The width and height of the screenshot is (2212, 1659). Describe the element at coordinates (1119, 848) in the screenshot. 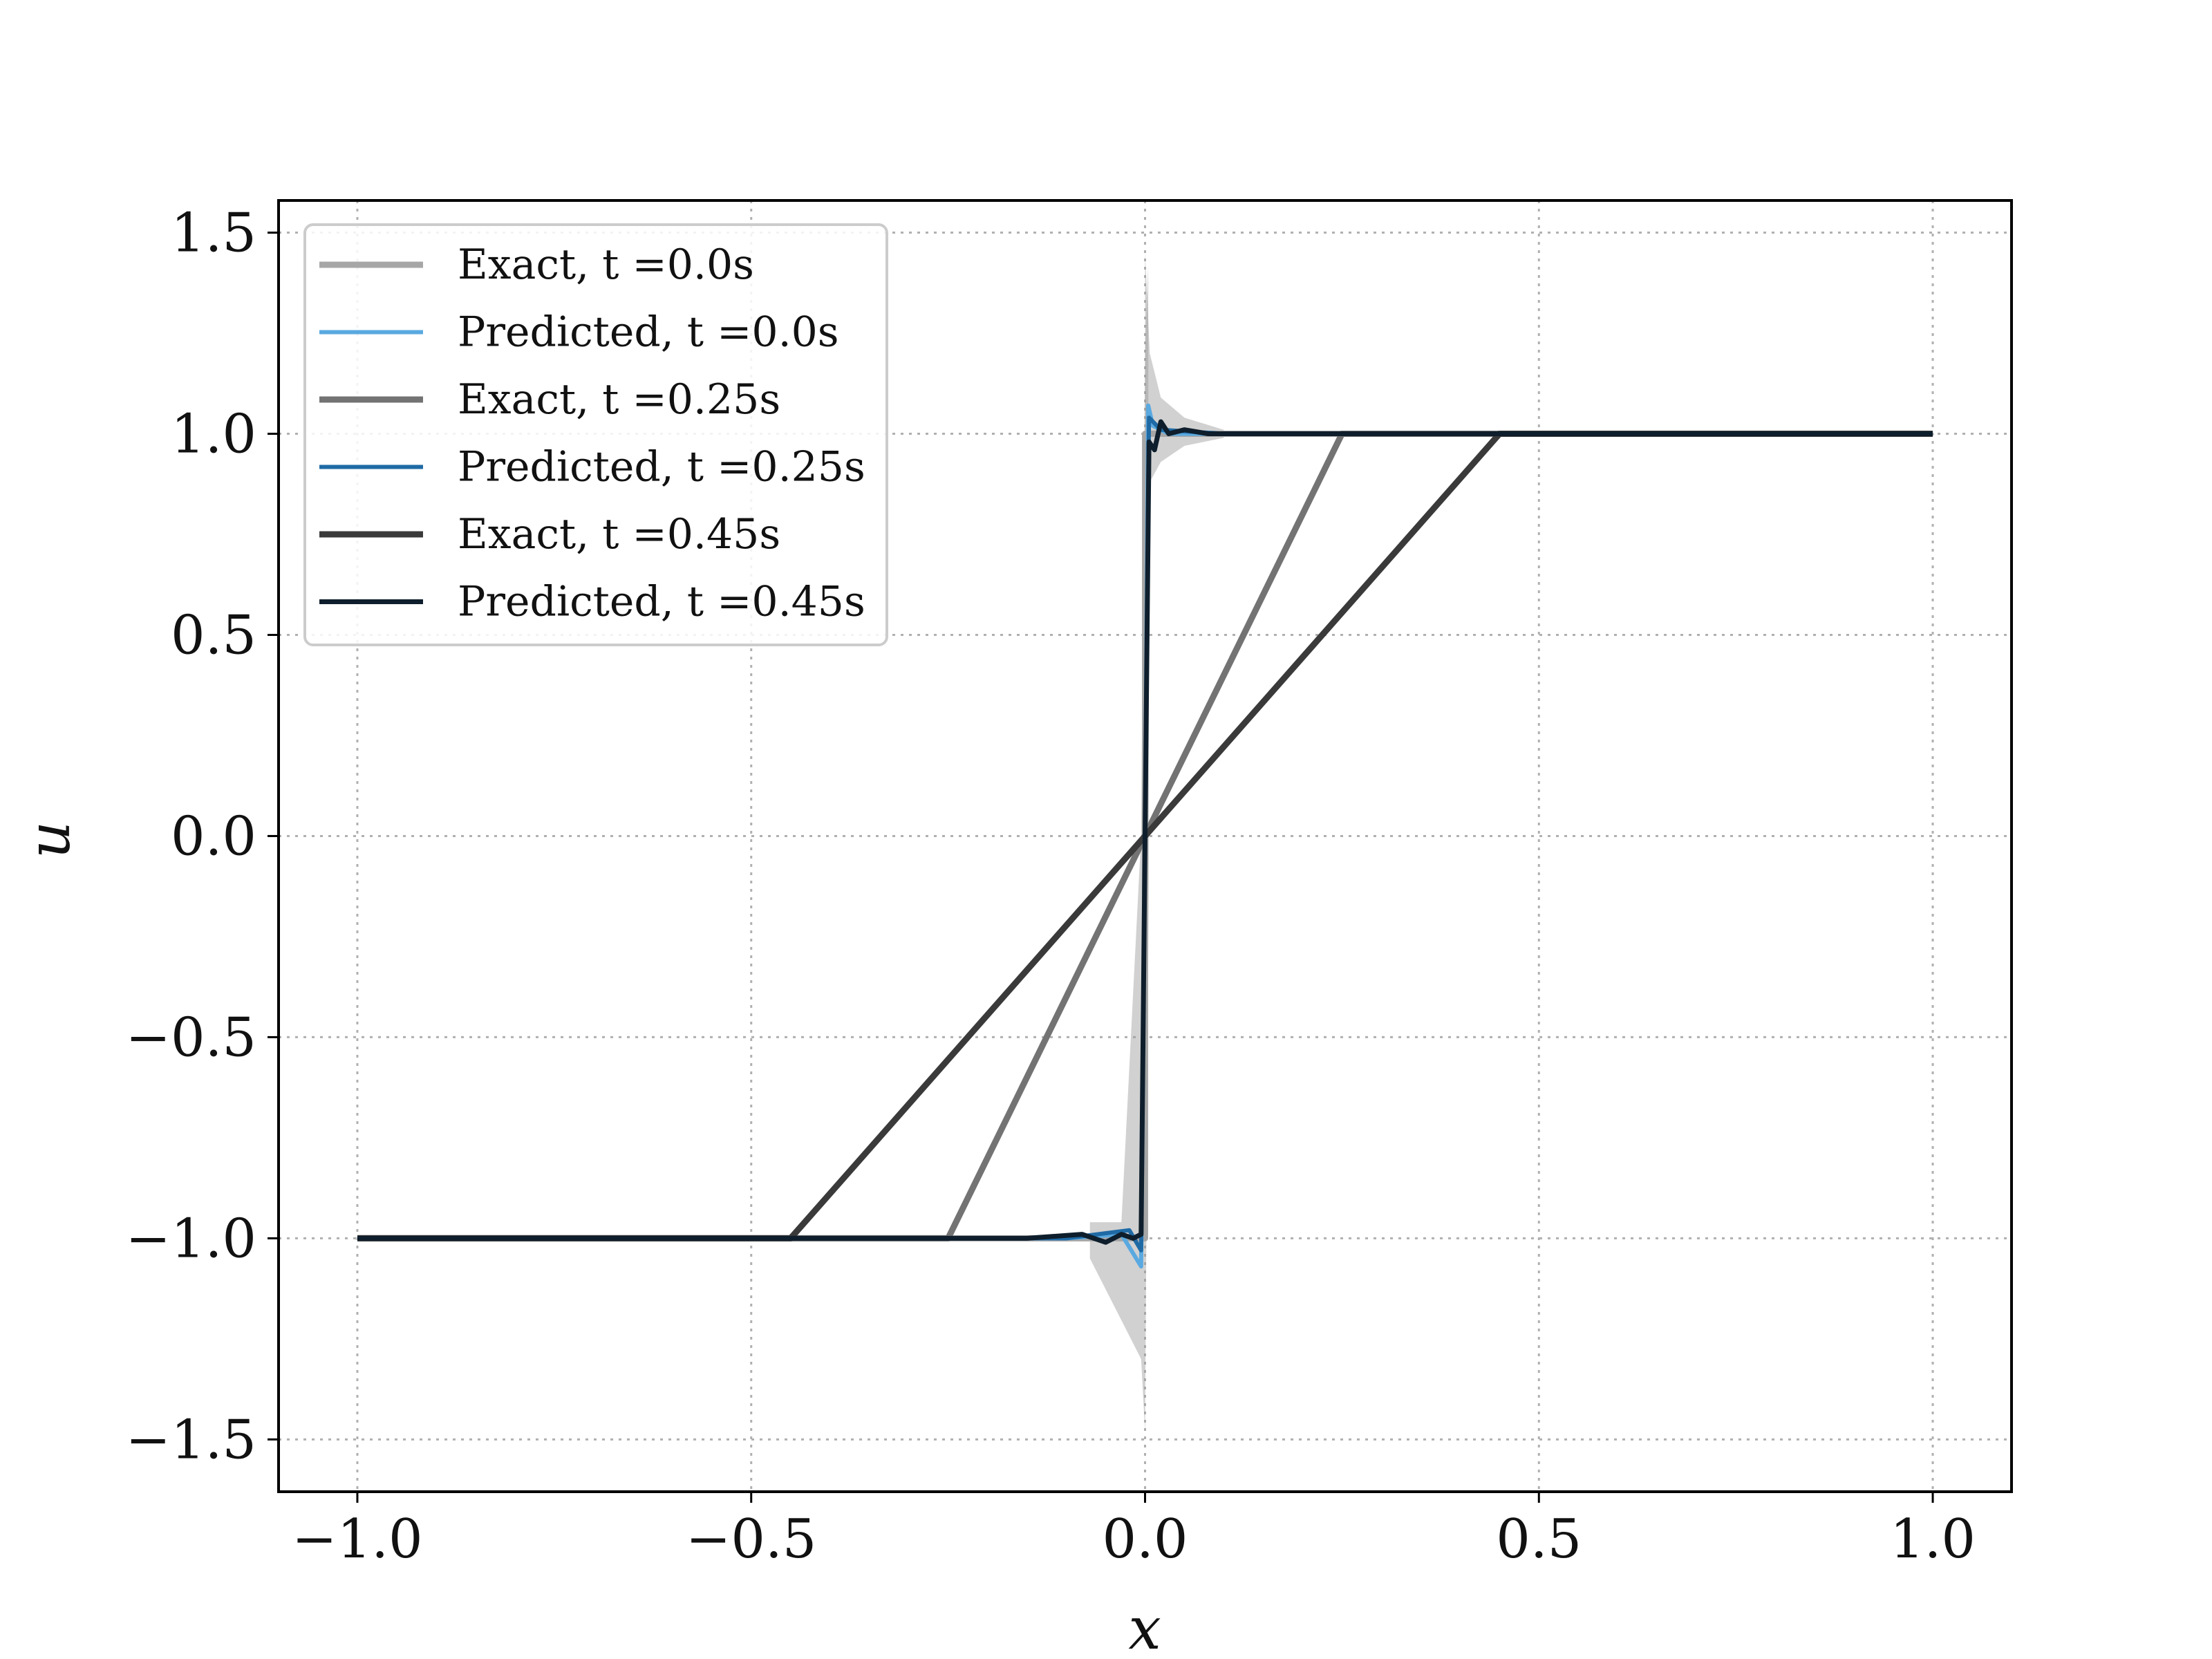

I see `uncertainty-band-left` at that location.